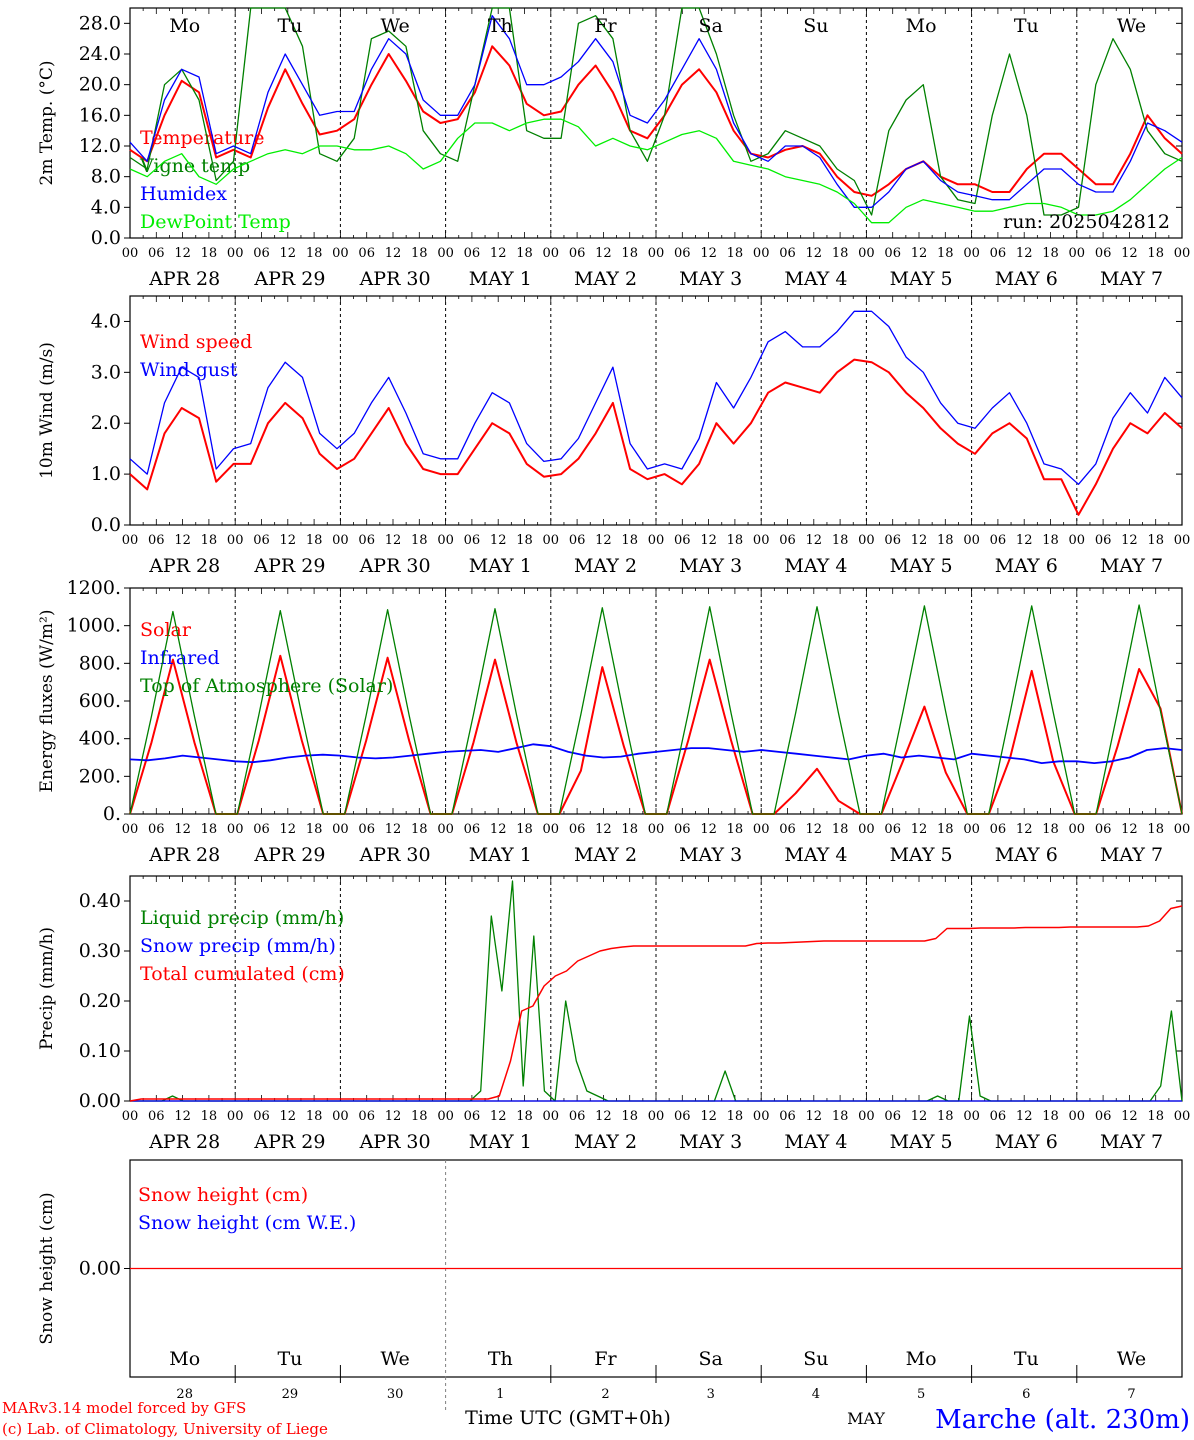  I want to click on y-tick-label: 2.0, so click(106, 423).